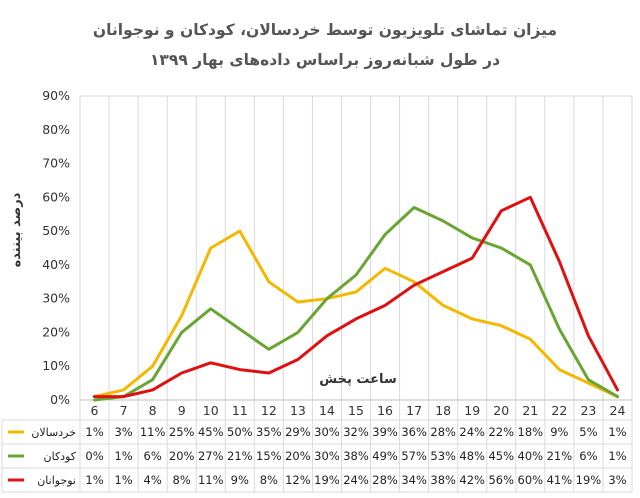 The height and width of the screenshot is (498, 640). I want to click on table-cell: 29%, so click(298, 432).